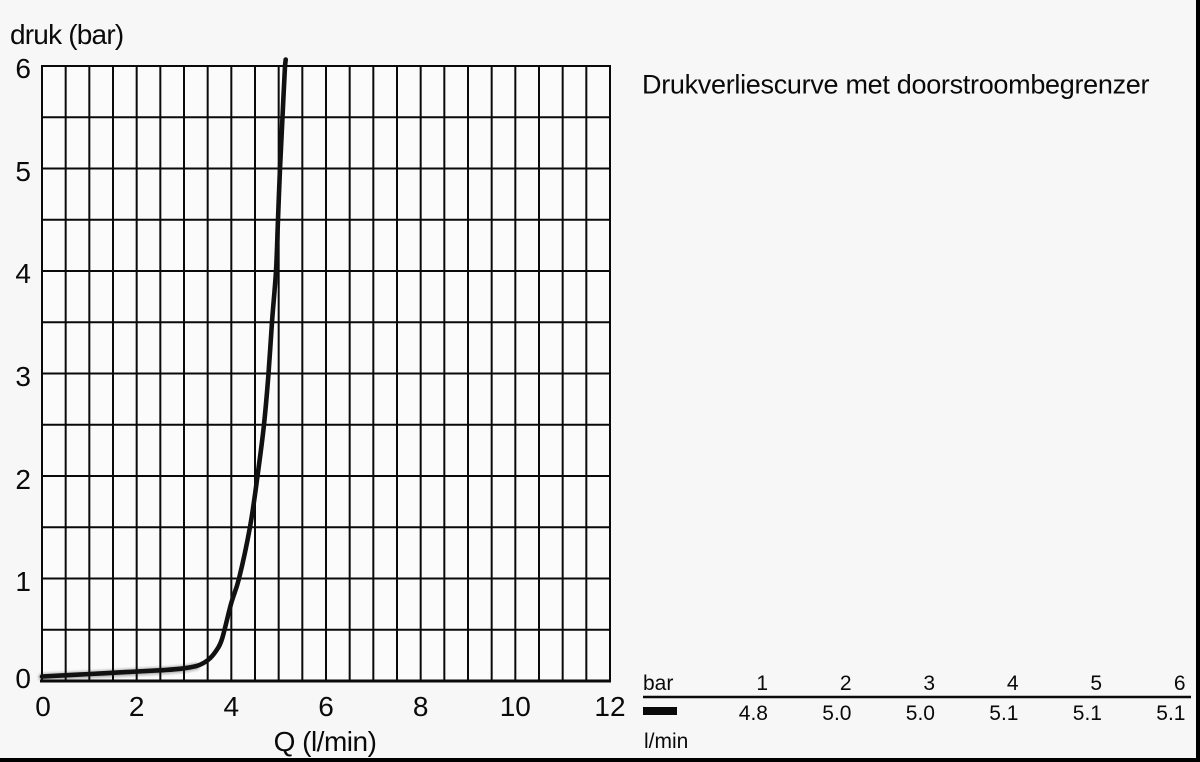 Image resolution: width=1200 pixels, height=762 pixels. What do you see at coordinates (658, 683) in the screenshot?
I see `svg-text: bar` at bounding box center [658, 683].